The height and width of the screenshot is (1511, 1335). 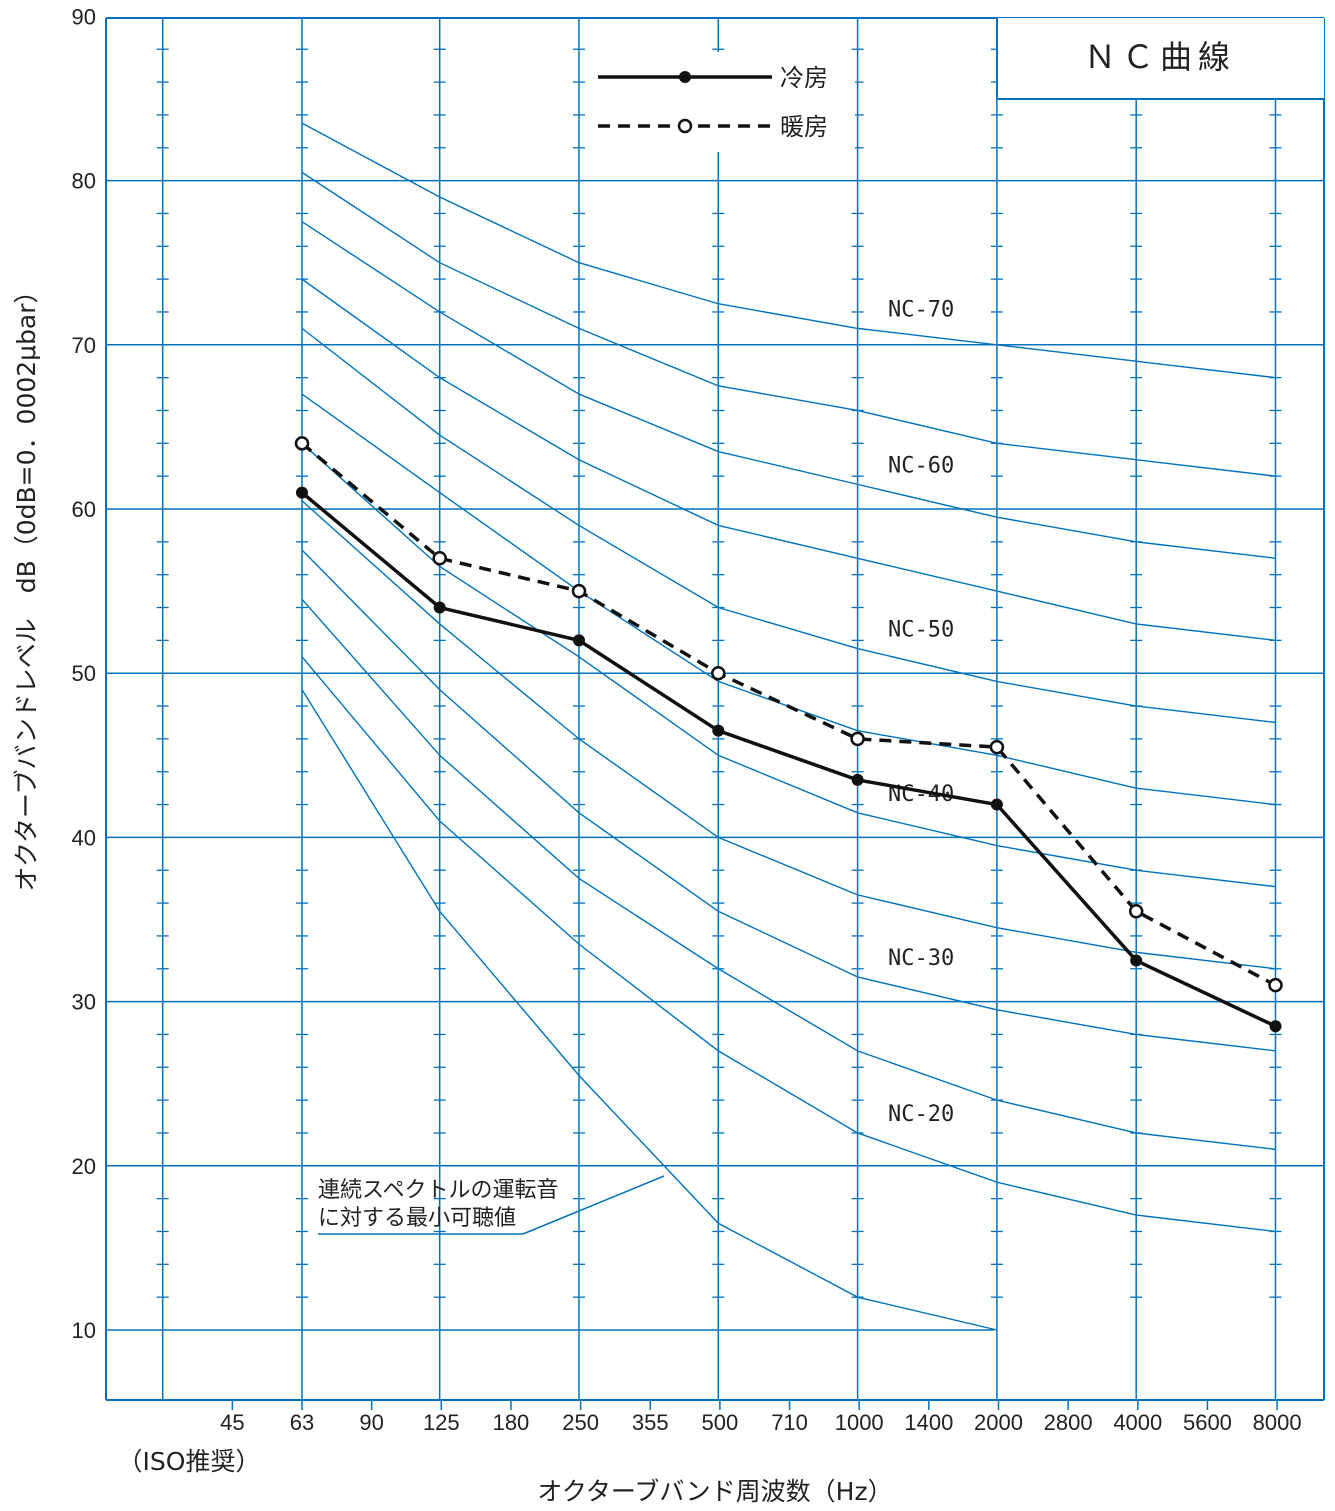 I want to click on title-box: ＮＣ曲線, so click(x=1160, y=59).